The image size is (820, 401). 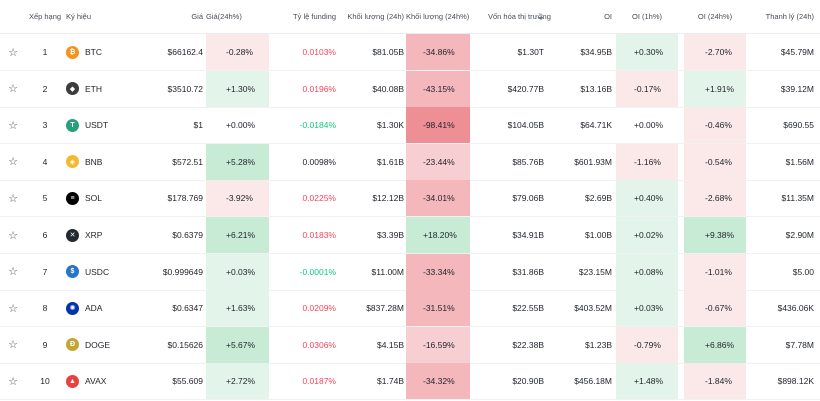 What do you see at coordinates (319, 235) in the screenshot?
I see `funding-rate-cell: 0.0183%` at bounding box center [319, 235].